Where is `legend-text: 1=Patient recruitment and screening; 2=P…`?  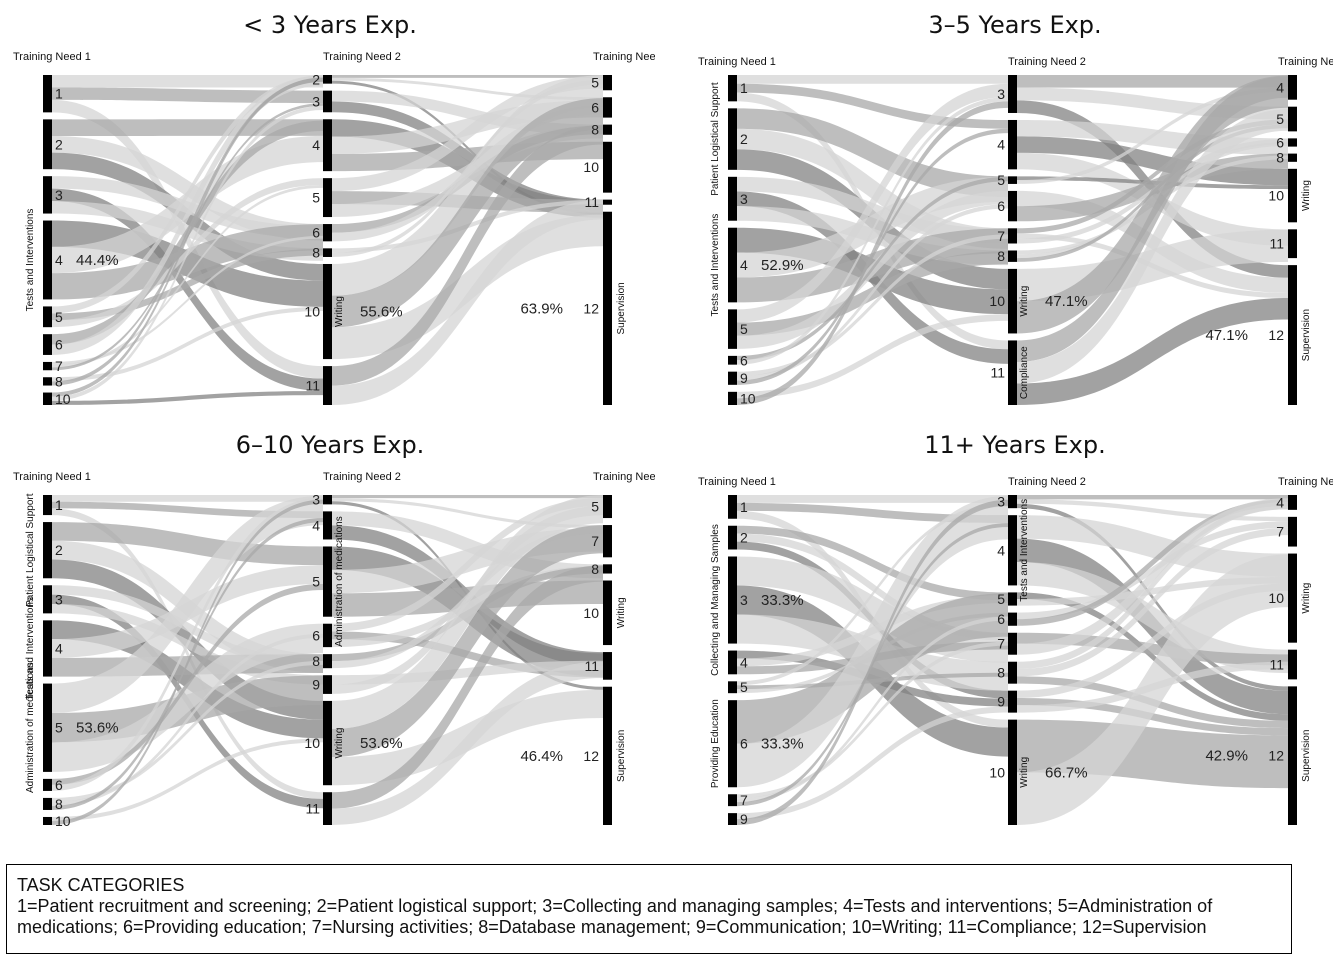
legend-text: 1=Patient recruitment and screening; 2=P… is located at coordinates (615, 916).